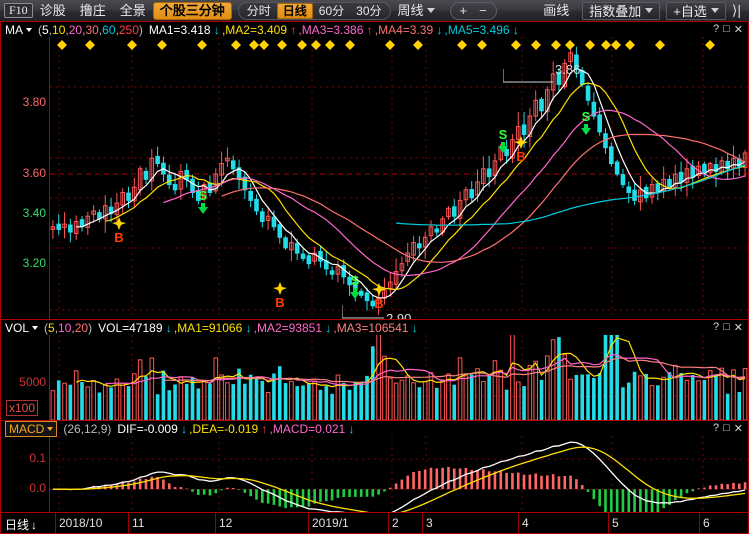 The height and width of the screenshot is (534, 749). I want to click on volume-axis: x100 5000, so click(25, 377).